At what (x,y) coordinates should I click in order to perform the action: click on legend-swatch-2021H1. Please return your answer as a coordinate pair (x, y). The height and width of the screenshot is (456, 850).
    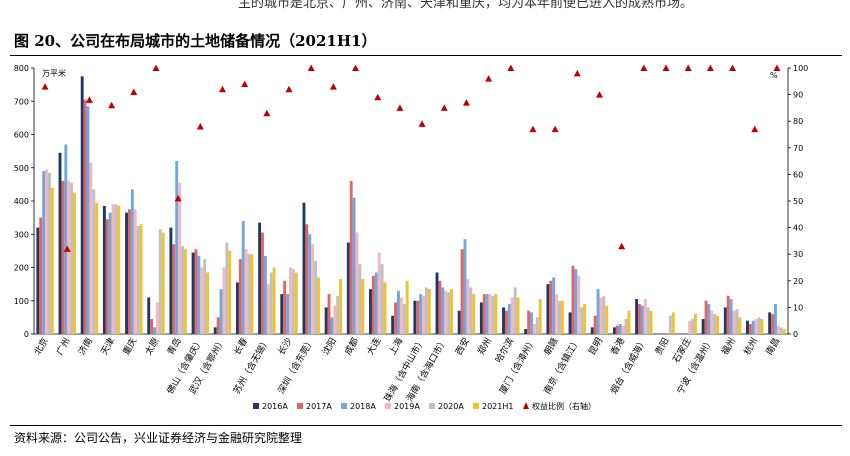
    Looking at the image, I should click on (476, 406).